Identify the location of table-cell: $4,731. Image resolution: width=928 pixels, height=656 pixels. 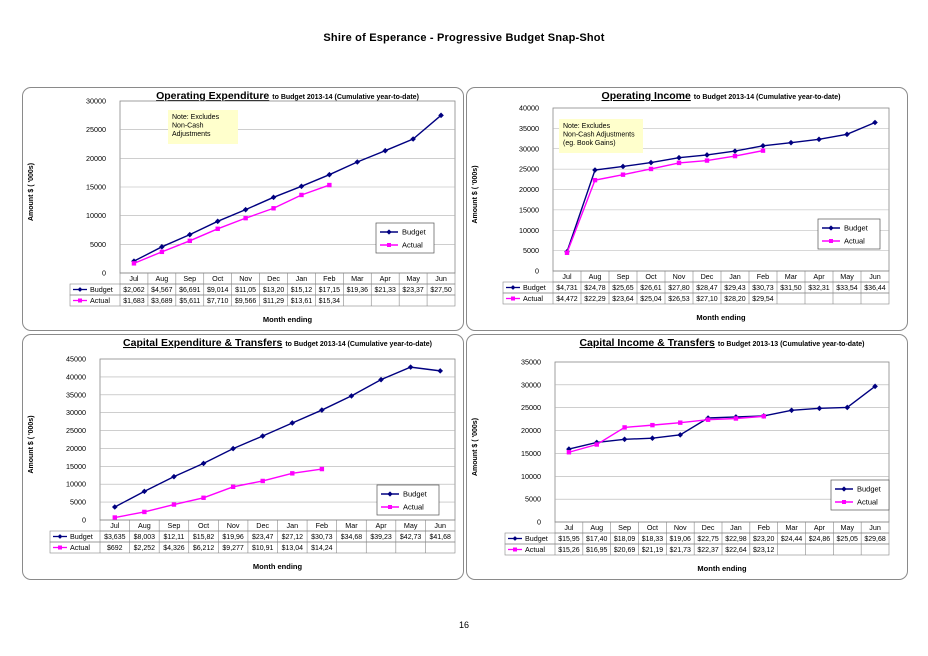
(567, 288).